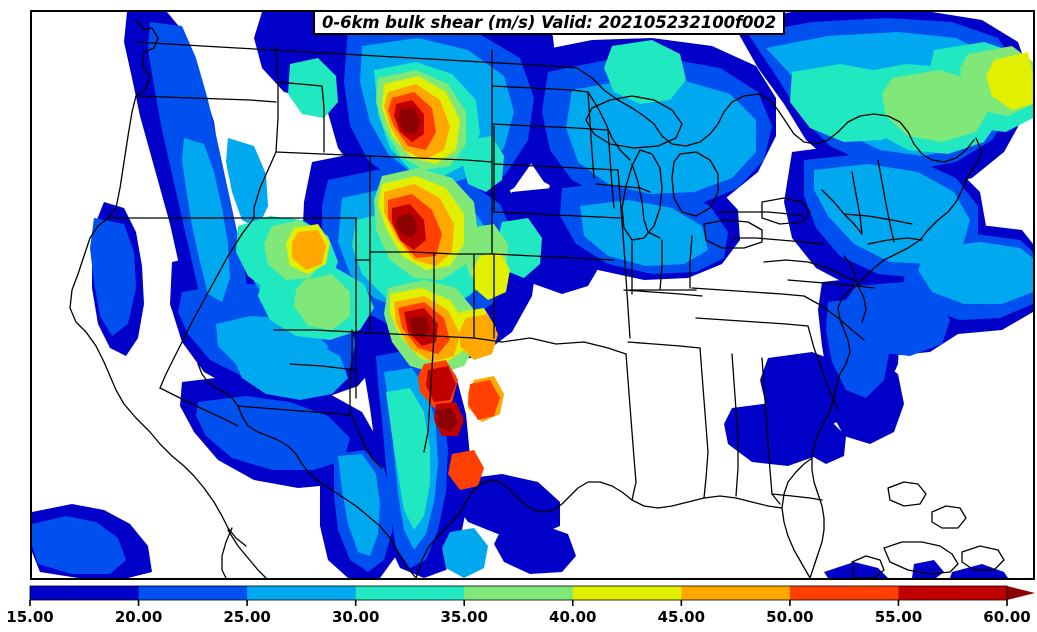 This screenshot has height=632, width=1037. I want to click on colorbar-bands, so click(532, 593).